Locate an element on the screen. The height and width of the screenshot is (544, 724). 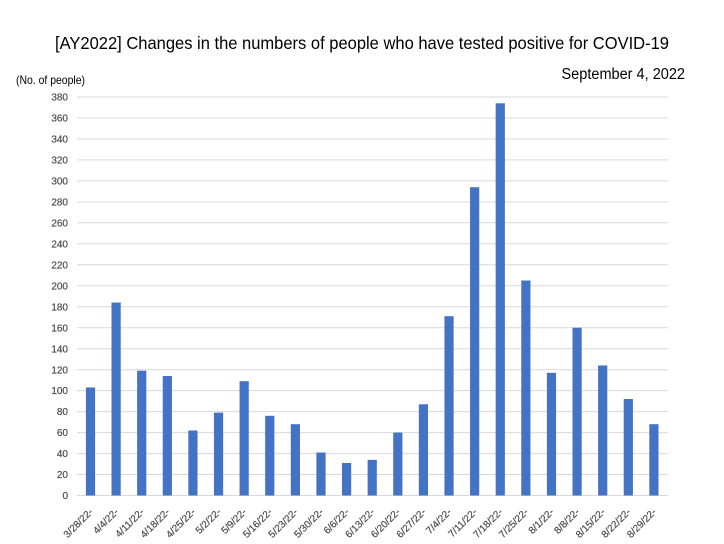
svg-text: 140 is located at coordinates (59, 349).